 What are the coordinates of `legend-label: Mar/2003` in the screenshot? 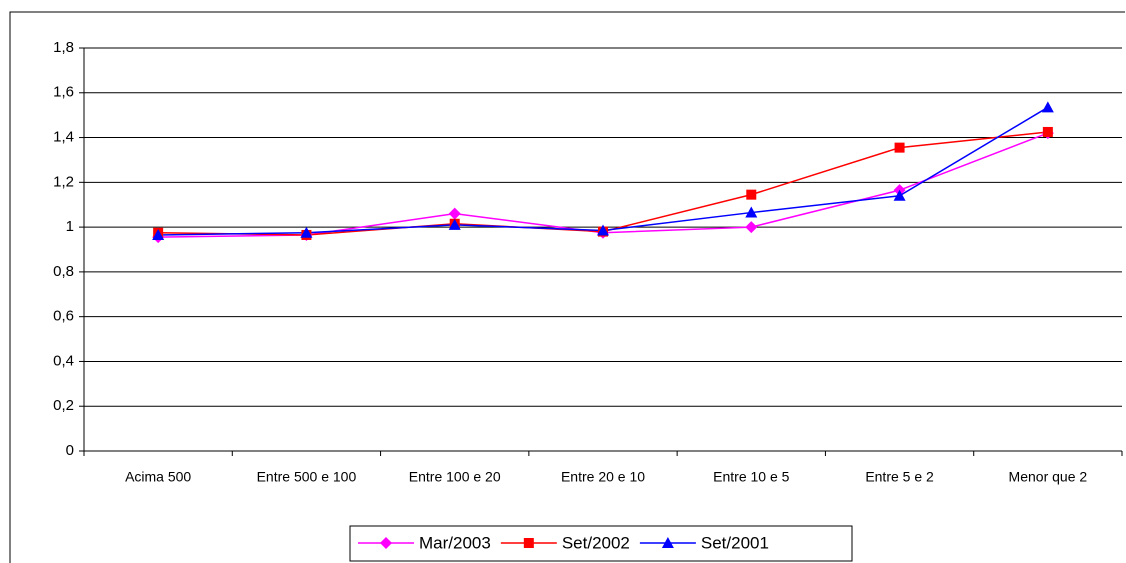 It's located at (455, 542).